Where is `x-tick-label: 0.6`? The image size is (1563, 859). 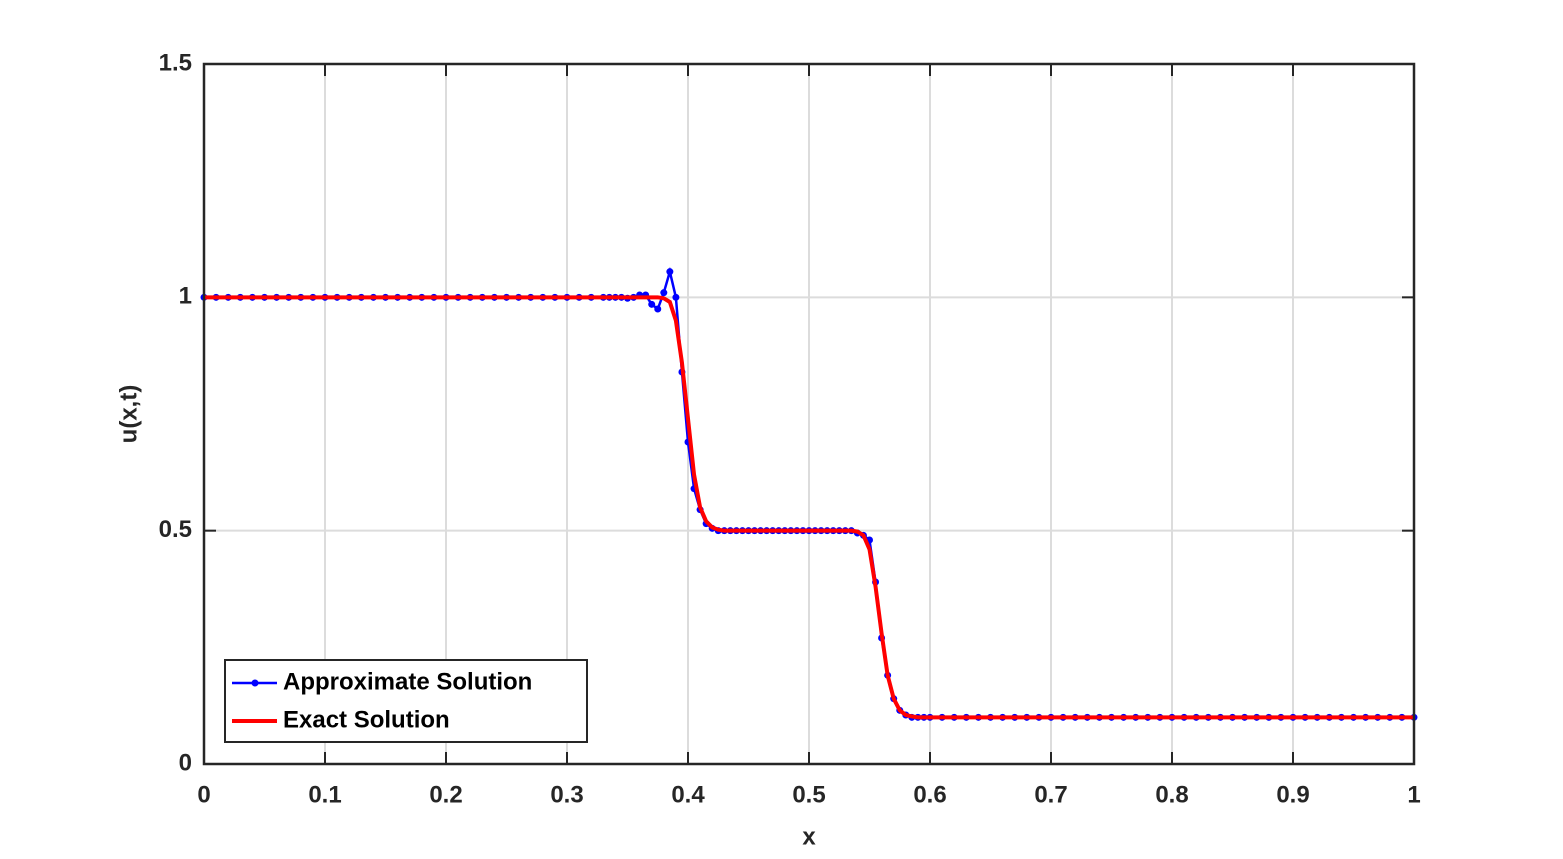
x-tick-label: 0.6 is located at coordinates (929, 794).